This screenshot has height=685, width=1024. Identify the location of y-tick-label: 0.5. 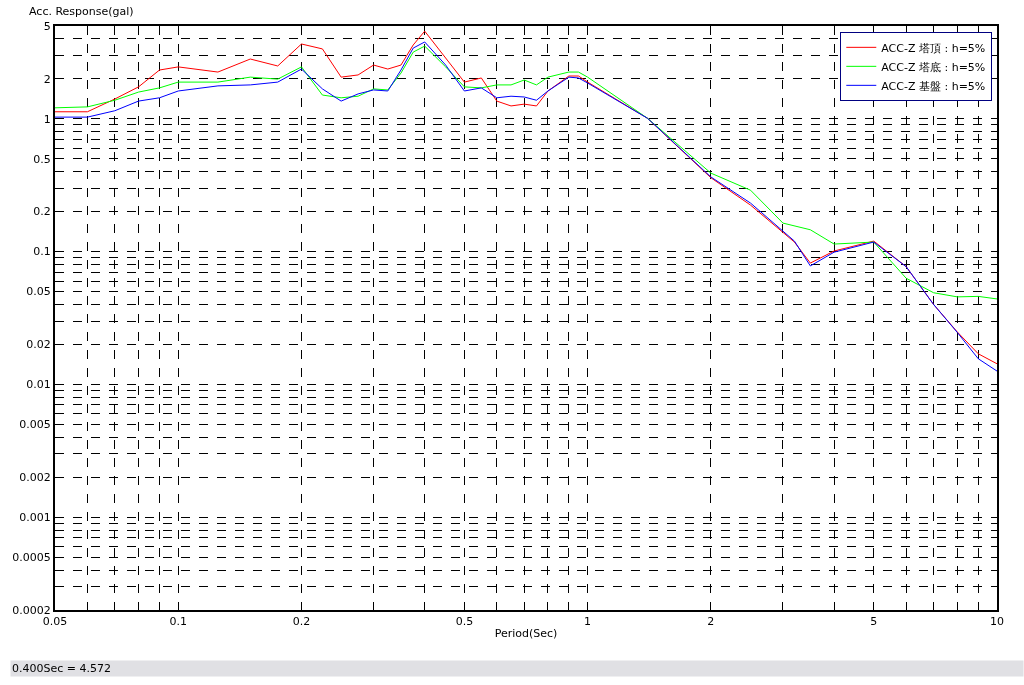
(42, 159).